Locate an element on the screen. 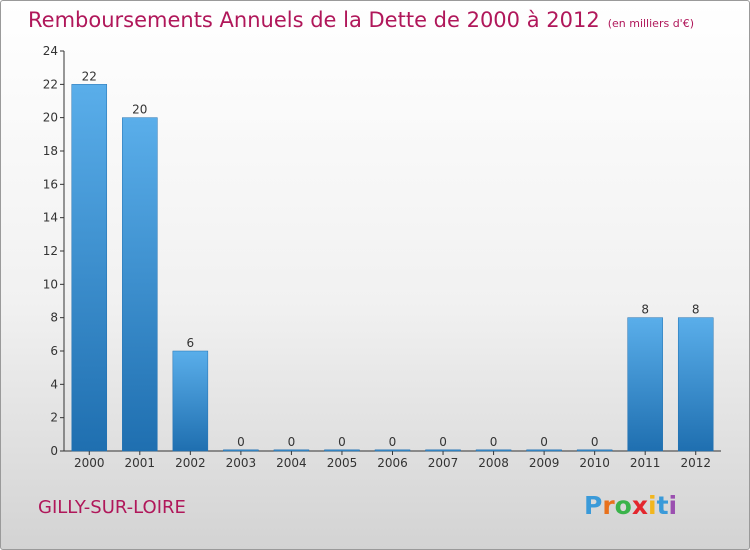  bar-2007 is located at coordinates (443, 450).